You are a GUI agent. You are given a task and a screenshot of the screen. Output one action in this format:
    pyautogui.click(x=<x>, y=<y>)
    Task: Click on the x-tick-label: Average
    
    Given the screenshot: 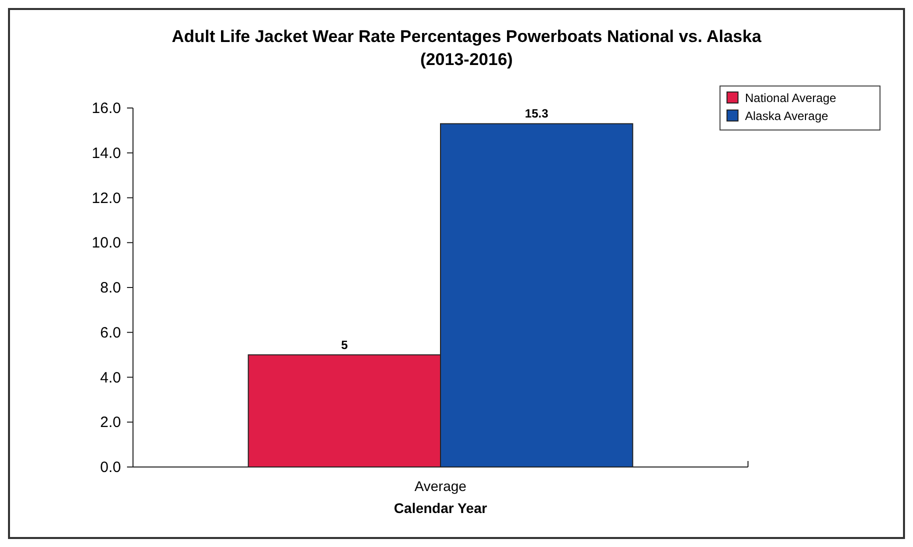 What is the action you would take?
    pyautogui.click(x=440, y=486)
    